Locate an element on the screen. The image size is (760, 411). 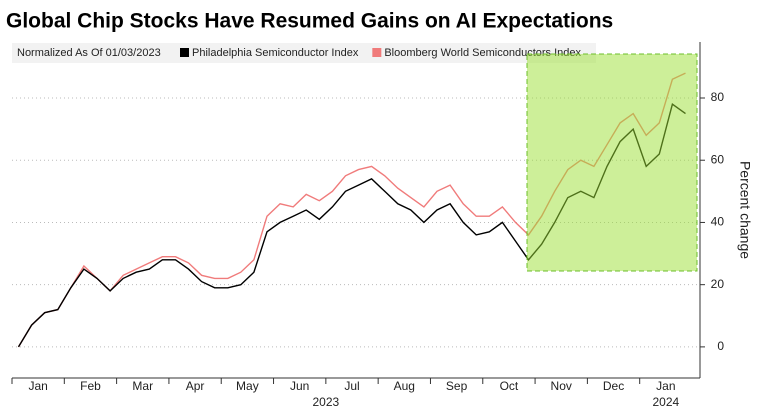
x-tick-label: Sep is located at coordinates (457, 386).